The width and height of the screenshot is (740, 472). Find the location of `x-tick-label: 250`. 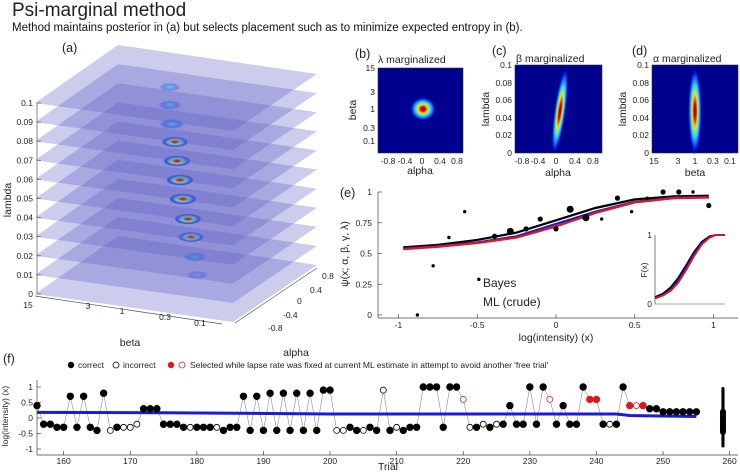

x-tick-label: 250 is located at coordinates (663, 461).